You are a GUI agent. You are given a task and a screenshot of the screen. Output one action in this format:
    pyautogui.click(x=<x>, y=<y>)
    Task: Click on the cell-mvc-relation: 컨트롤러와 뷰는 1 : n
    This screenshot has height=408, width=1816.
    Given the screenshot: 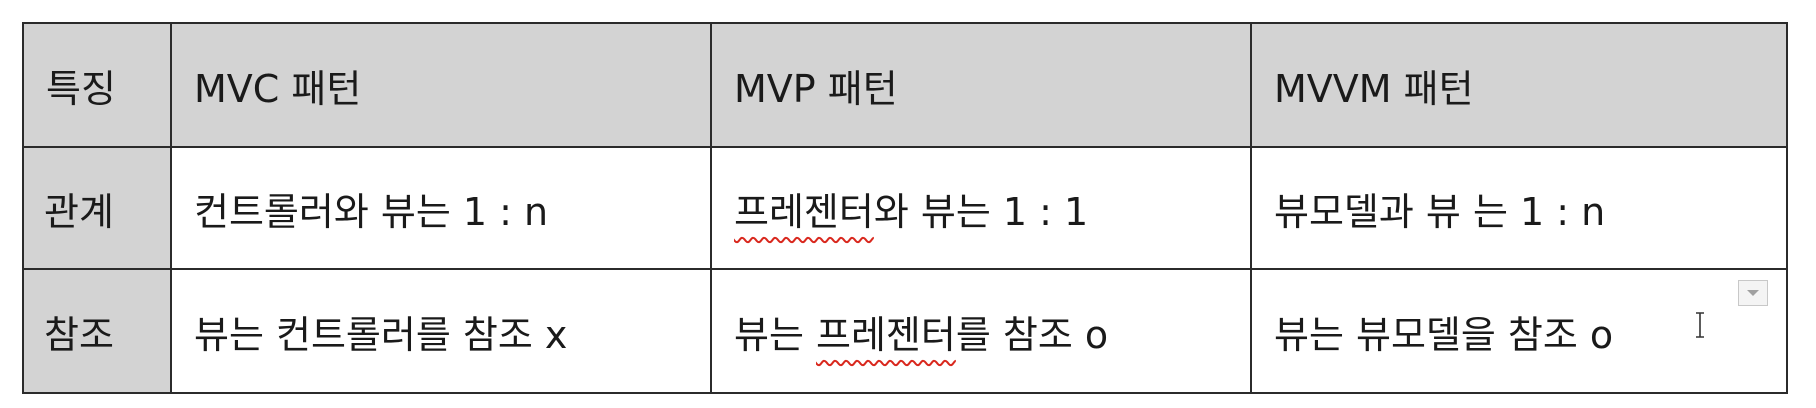 What is the action you would take?
    pyautogui.click(x=441, y=208)
    